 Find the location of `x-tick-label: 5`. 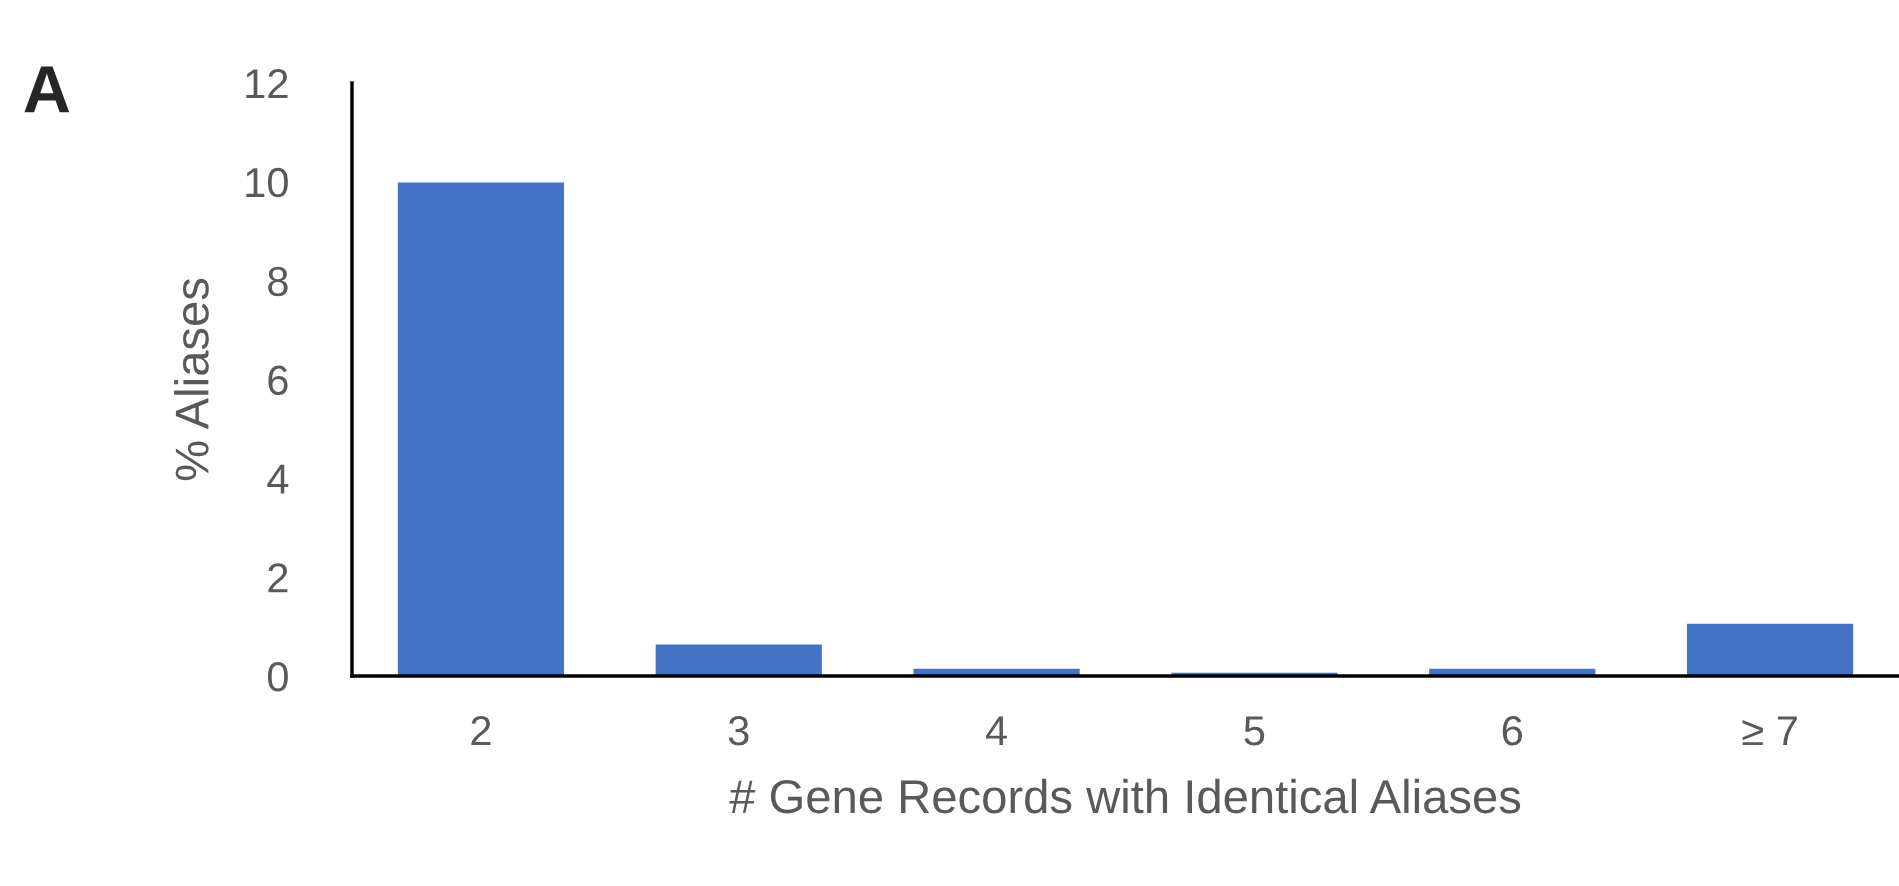

x-tick-label: 5 is located at coordinates (1254, 731).